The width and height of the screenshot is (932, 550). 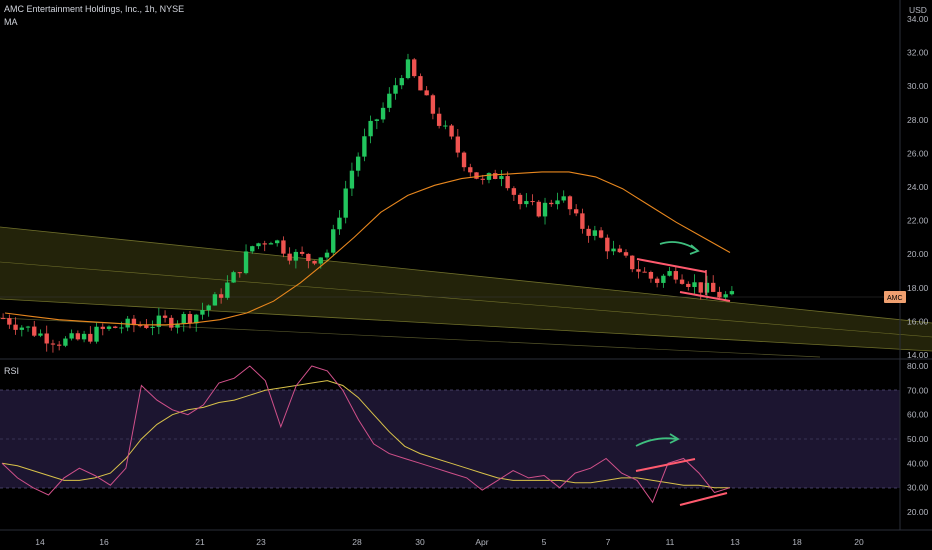 What do you see at coordinates (895, 298) in the screenshot?
I see `ticker-badge-text: AMC` at bounding box center [895, 298].